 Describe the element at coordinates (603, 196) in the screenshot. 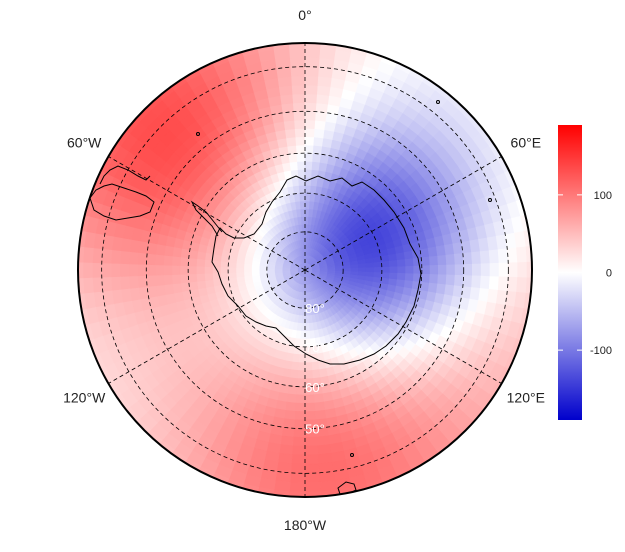

I see `colorbar-tick-label: 100` at that location.